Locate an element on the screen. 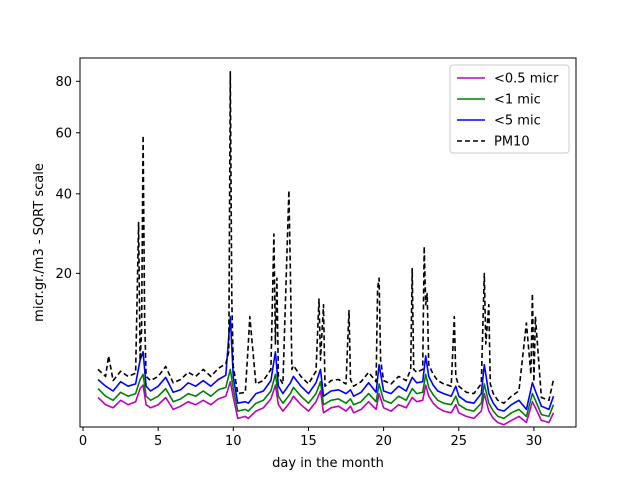 Image resolution: width=640 pixels, height=480 pixels. x-tick-label: 10 is located at coordinates (233, 441).